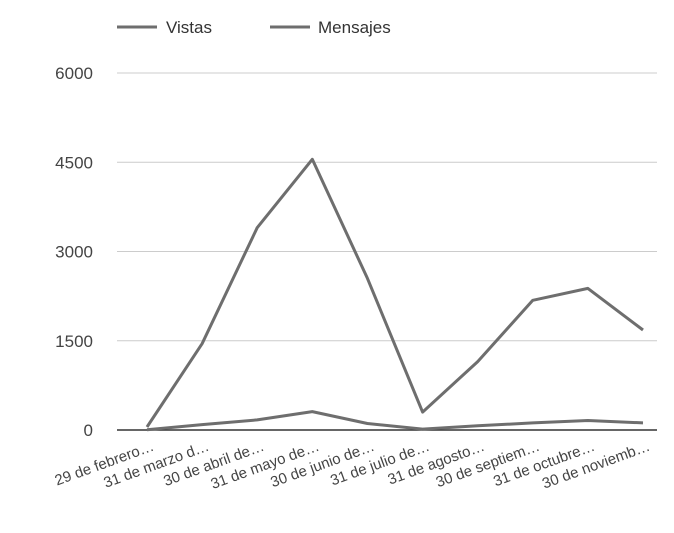  I want to click on y-tick-label: 3000, so click(74, 252).